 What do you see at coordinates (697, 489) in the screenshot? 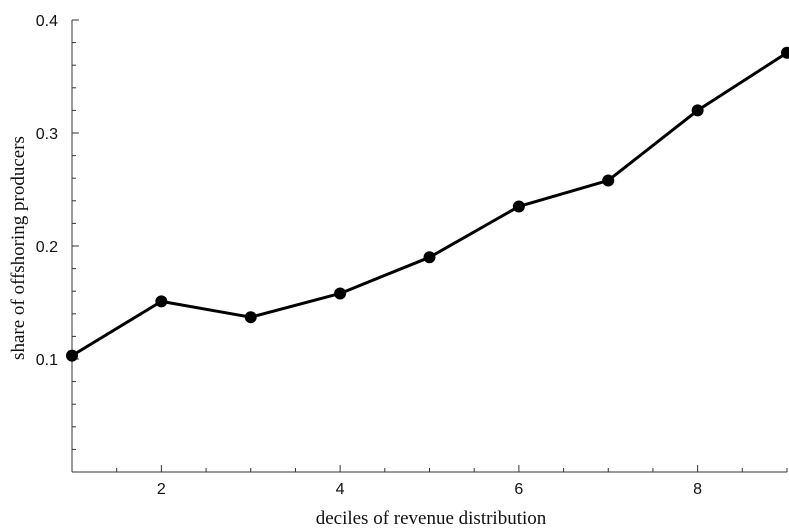
I see `x-tick-label: 8` at bounding box center [697, 489].